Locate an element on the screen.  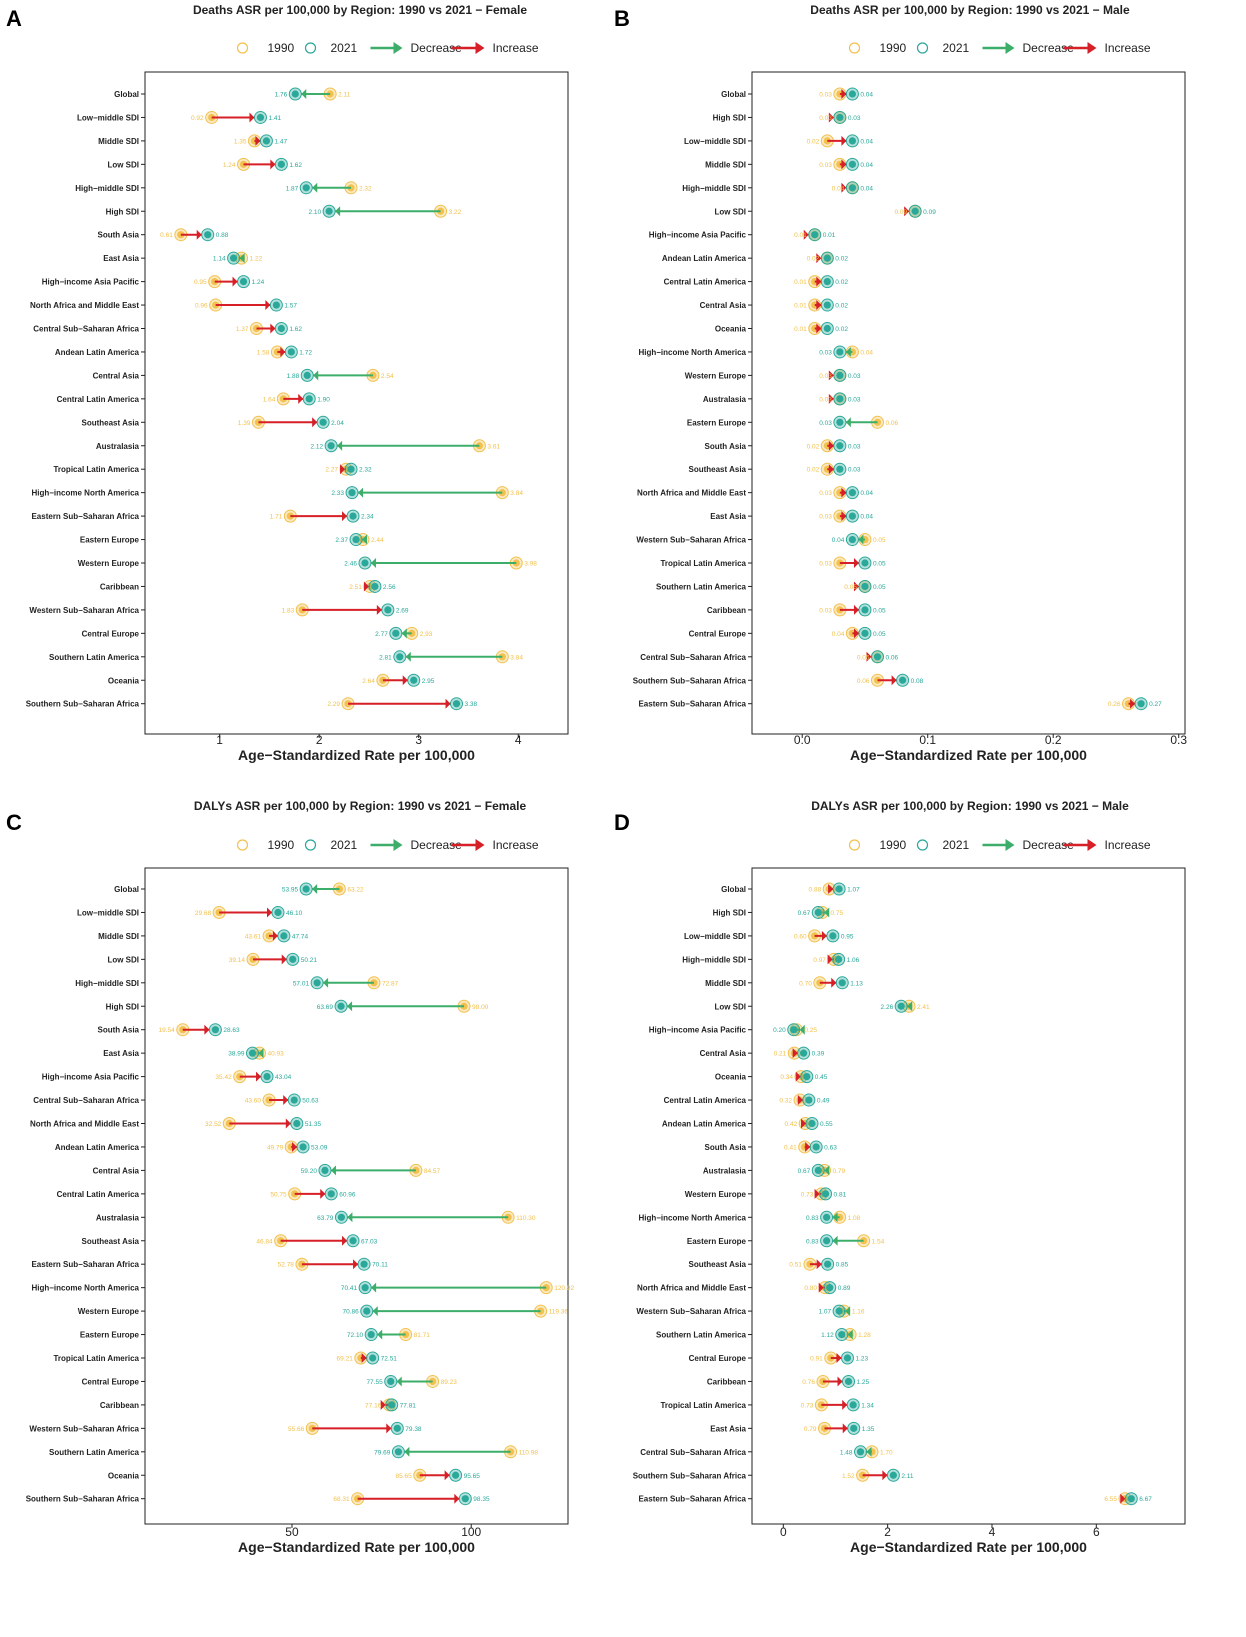
region-label: Western Europe is located at coordinates (109, 563).